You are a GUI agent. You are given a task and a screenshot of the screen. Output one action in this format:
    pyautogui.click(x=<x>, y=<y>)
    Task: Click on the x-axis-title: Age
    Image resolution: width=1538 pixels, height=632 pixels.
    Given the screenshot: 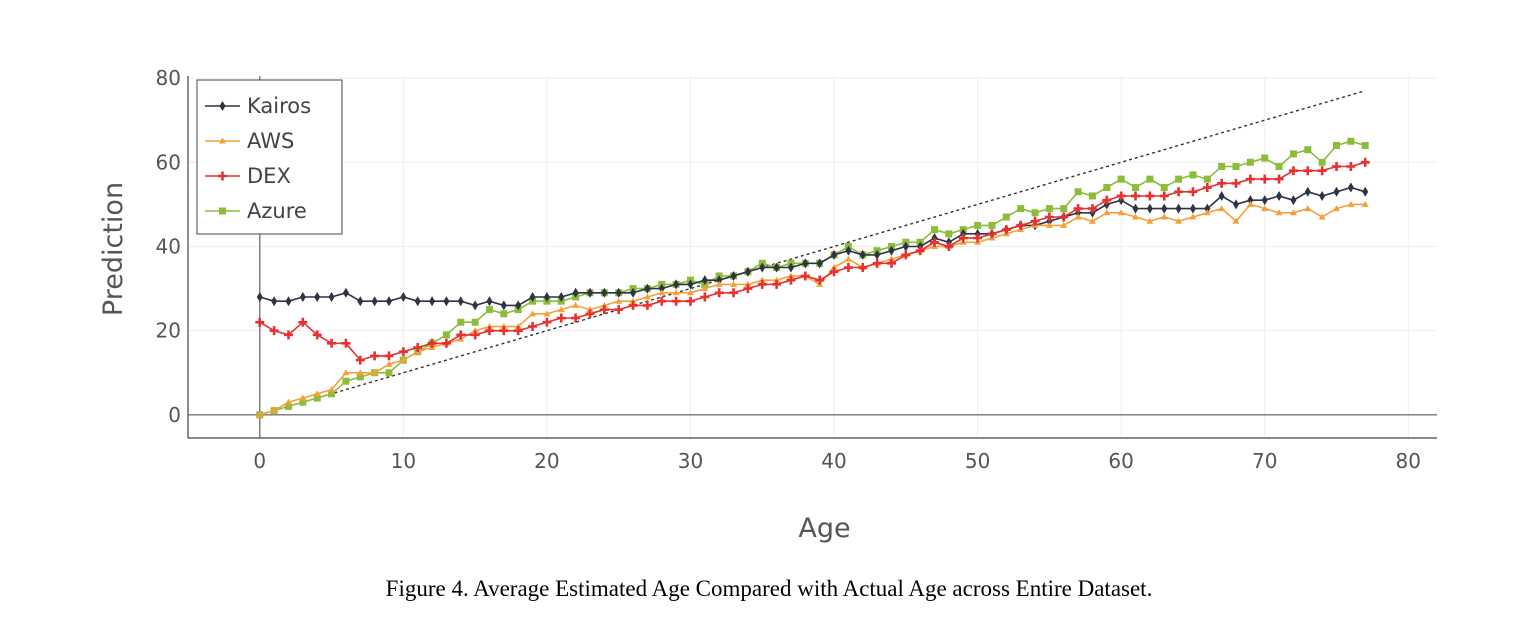 What is the action you would take?
    pyautogui.click(x=824, y=528)
    